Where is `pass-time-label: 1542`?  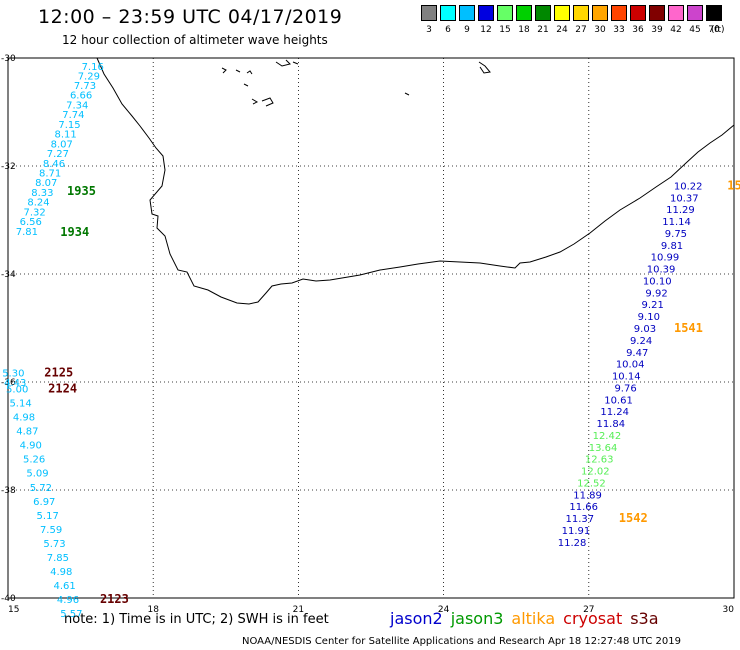 pass-time-label: 1542 is located at coordinates (633, 518).